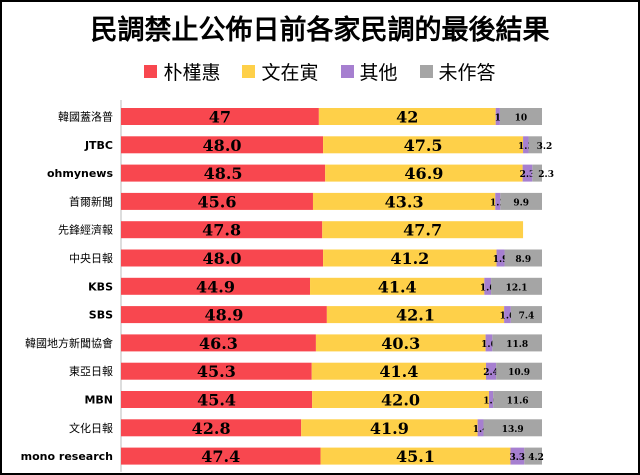  What do you see at coordinates (69, 343) in the screenshot?
I see `category-label: 韓國地方新聞協會` at bounding box center [69, 343].